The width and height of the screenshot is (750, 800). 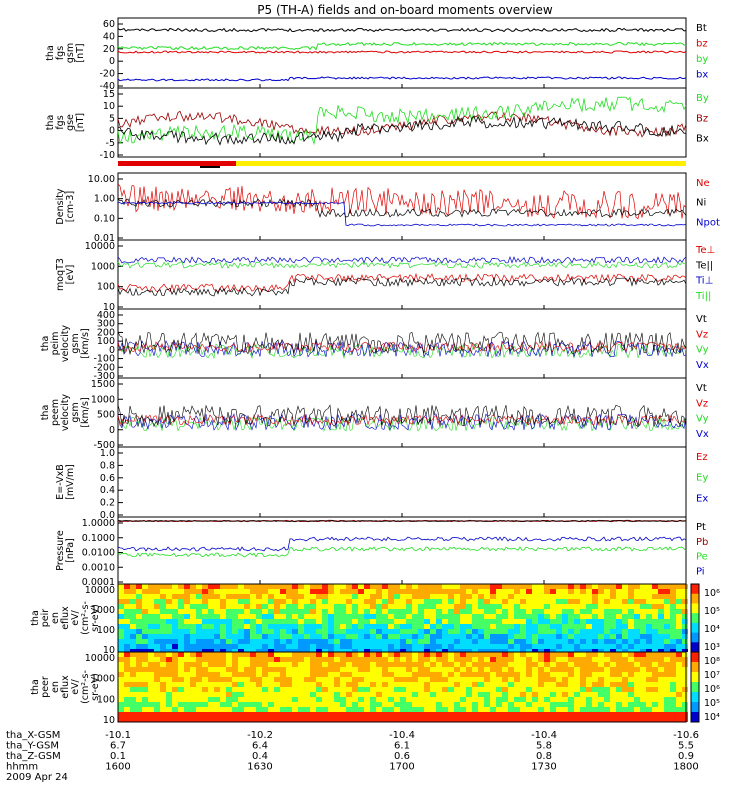 I want to click on y-axis-label: peir, so click(x=45, y=618).